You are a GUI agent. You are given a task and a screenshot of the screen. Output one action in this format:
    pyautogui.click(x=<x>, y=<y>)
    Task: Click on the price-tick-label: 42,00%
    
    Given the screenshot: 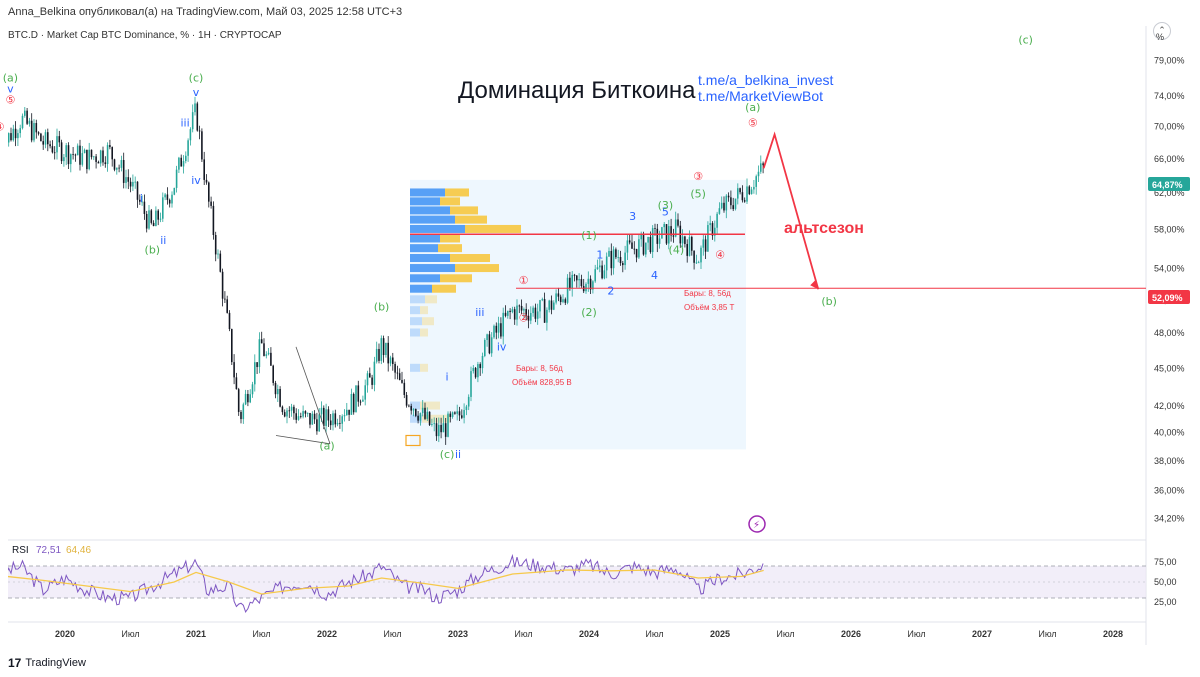 What is the action you would take?
    pyautogui.click(x=1169, y=406)
    